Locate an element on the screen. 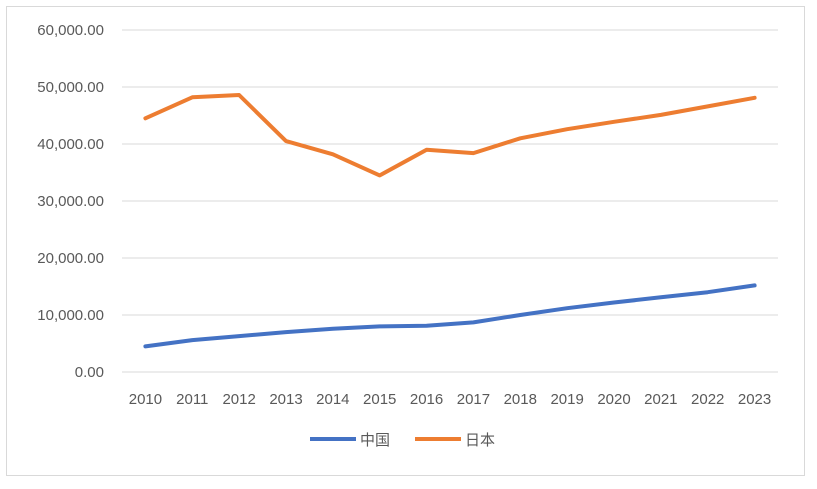 The width and height of the screenshot is (817, 489). x-tick-label: 2018 is located at coordinates (520, 399).